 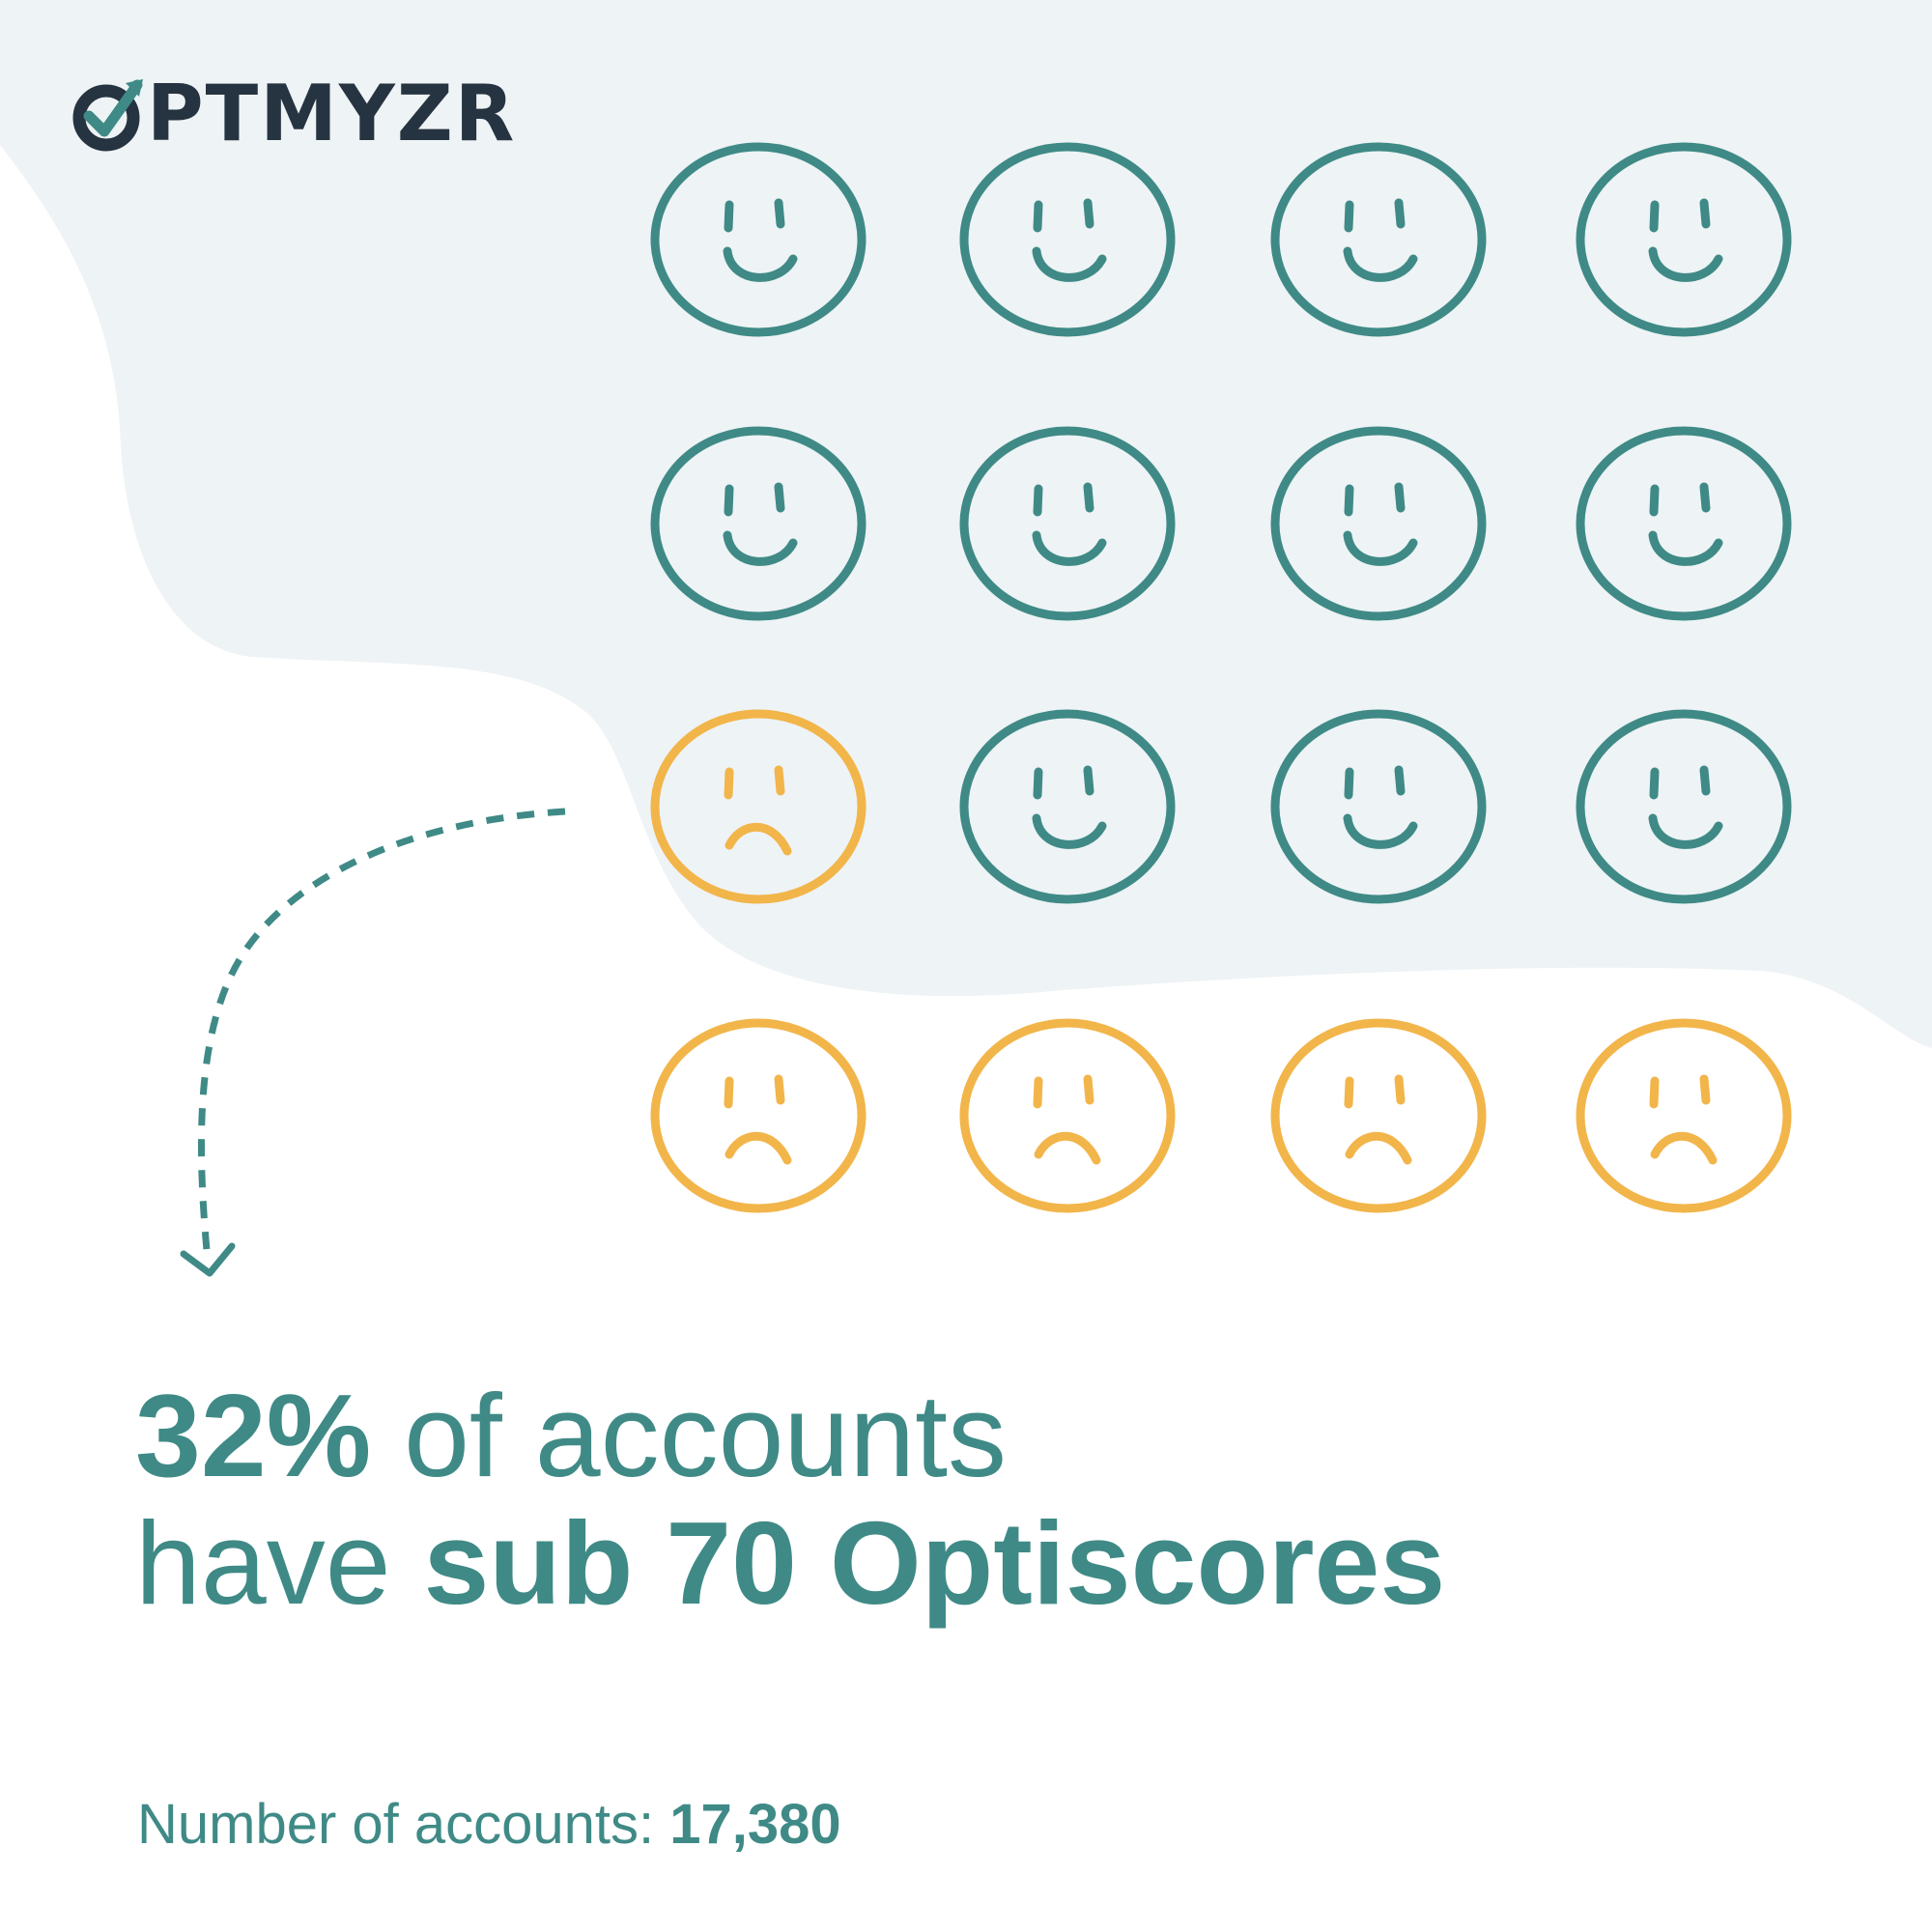 I want to click on headline-line-2: have sub 70 Optiscores, so click(x=1005, y=1563).